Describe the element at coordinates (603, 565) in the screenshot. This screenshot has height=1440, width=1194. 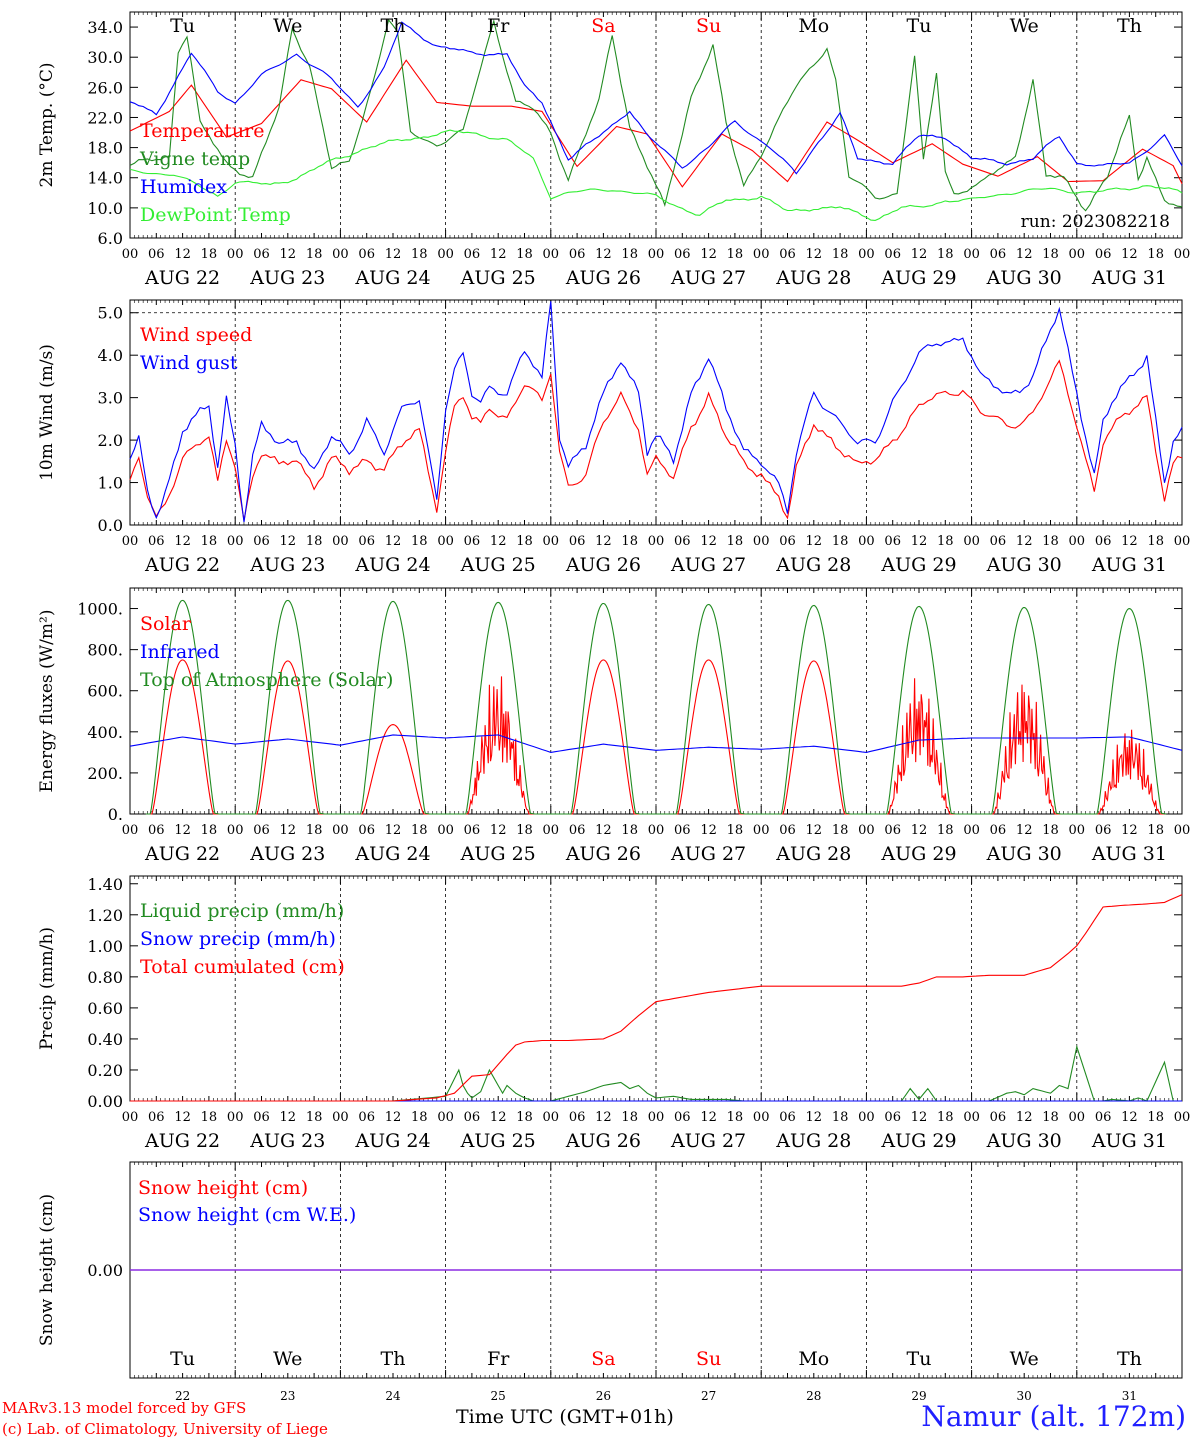
I see `date-label: AUG 26` at that location.